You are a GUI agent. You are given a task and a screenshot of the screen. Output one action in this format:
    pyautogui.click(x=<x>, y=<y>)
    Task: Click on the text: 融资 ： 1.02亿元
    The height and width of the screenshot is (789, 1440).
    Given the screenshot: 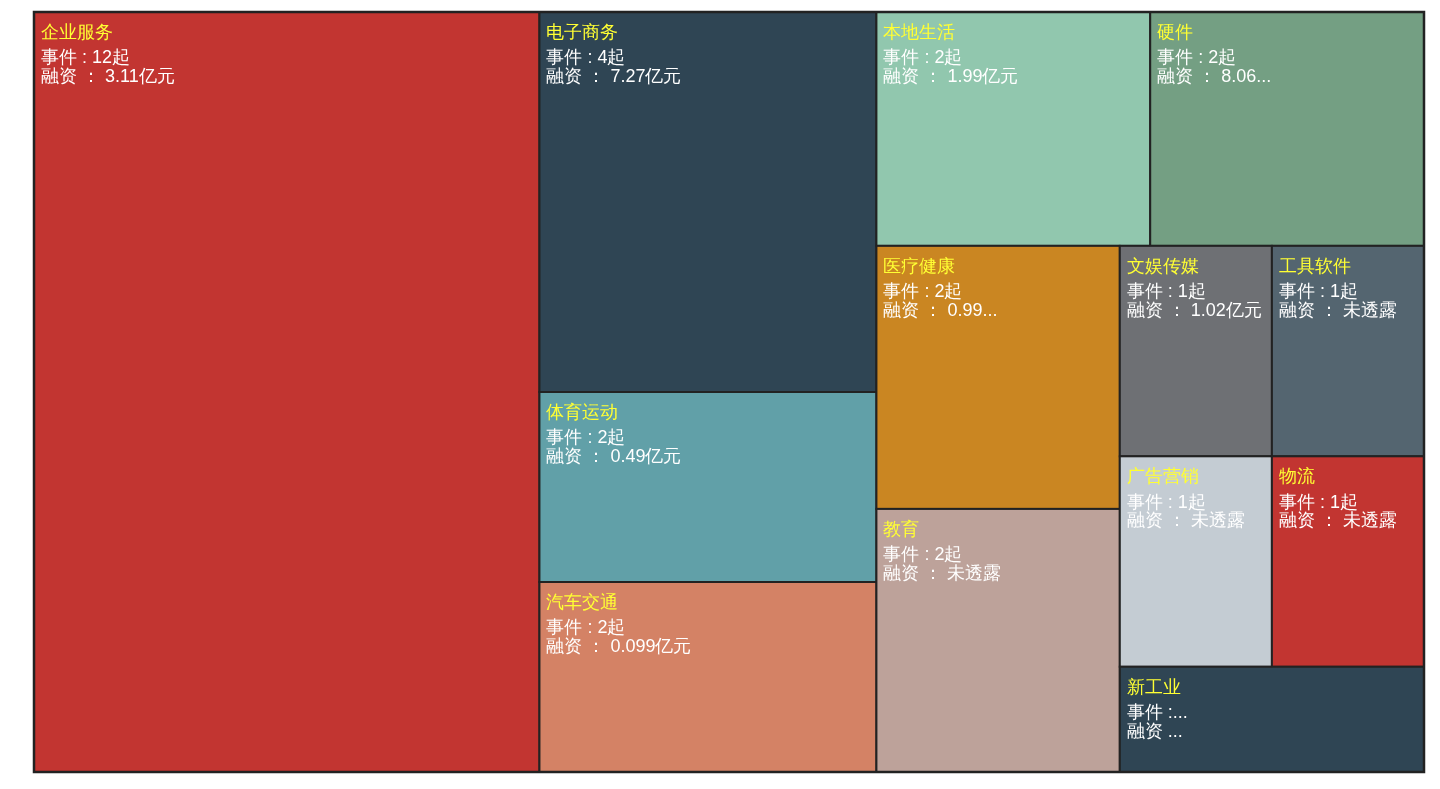 What is the action you would take?
    pyautogui.click(x=1194, y=309)
    